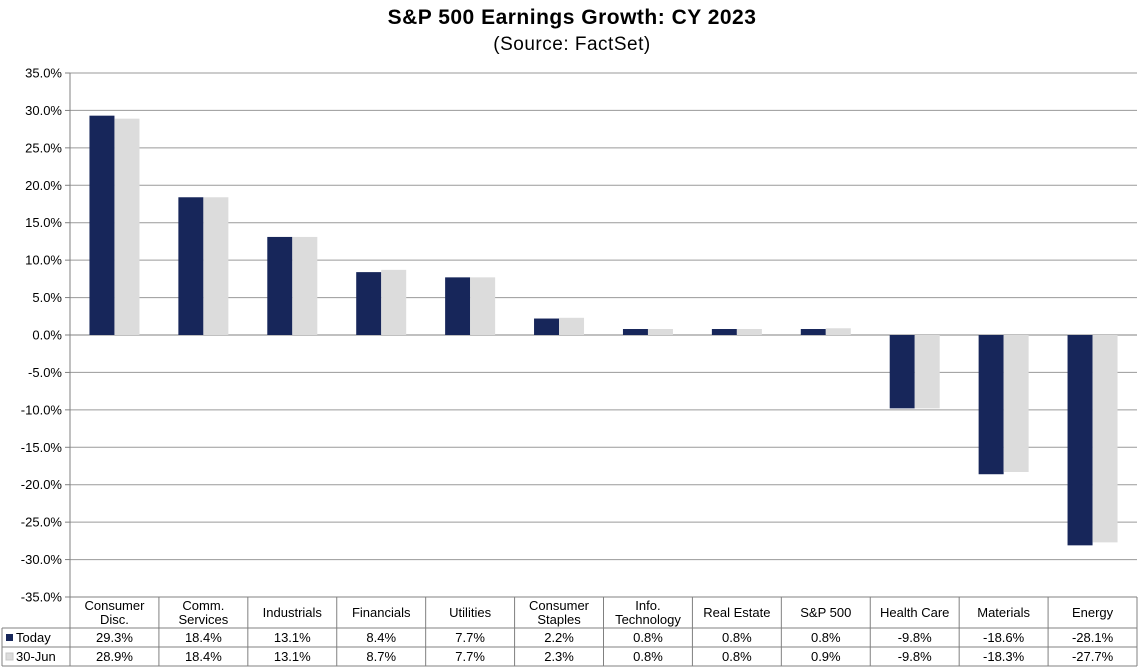 The height and width of the screenshot is (670, 1144). I want to click on y-tick-label: 5.0%, so click(47, 297).